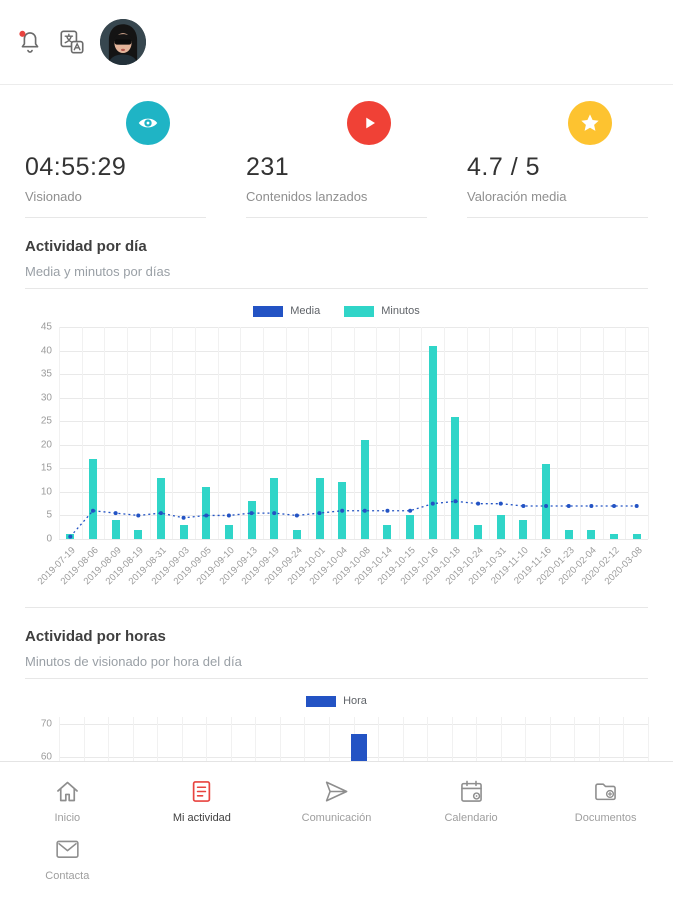  Describe the element at coordinates (503, 167) in the screenshot. I see `stat-value-valoracion: 4.7 / 5` at that location.